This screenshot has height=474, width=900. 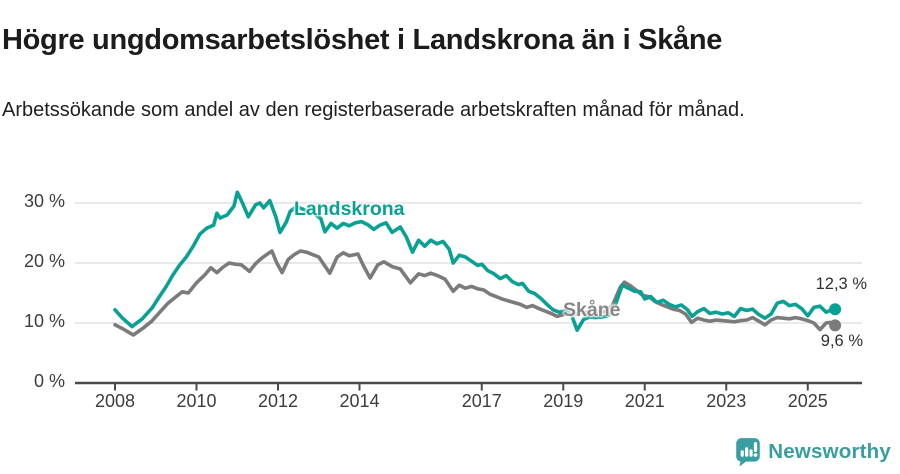 I want to click on end-value-label-skane: 9,6 %, so click(x=841, y=341).